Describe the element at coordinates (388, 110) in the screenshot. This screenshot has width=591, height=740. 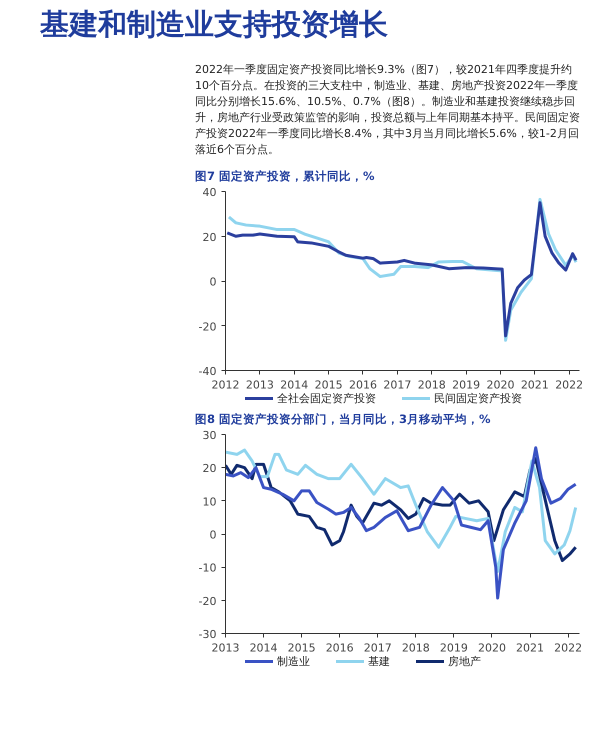
I see `text: 2022年一季度固定资产投资同比增长9.3%（图7），较2021年四季度提升约10个百分点。在投资的三大支柱中，制造业、基建、房地产投资2022年一季度同比分别增长15.6%、10.5%、0.7%（图8）。制造业和基建投资继续稳步回升，房地产行业受政策监管的影响，投资总额与上年同期基本持平。民间固定资产投资2022年一季度同比增长8.4%，其中3月当月同比增长5.6%，较1-2月回落近6个百分点。` at that location.